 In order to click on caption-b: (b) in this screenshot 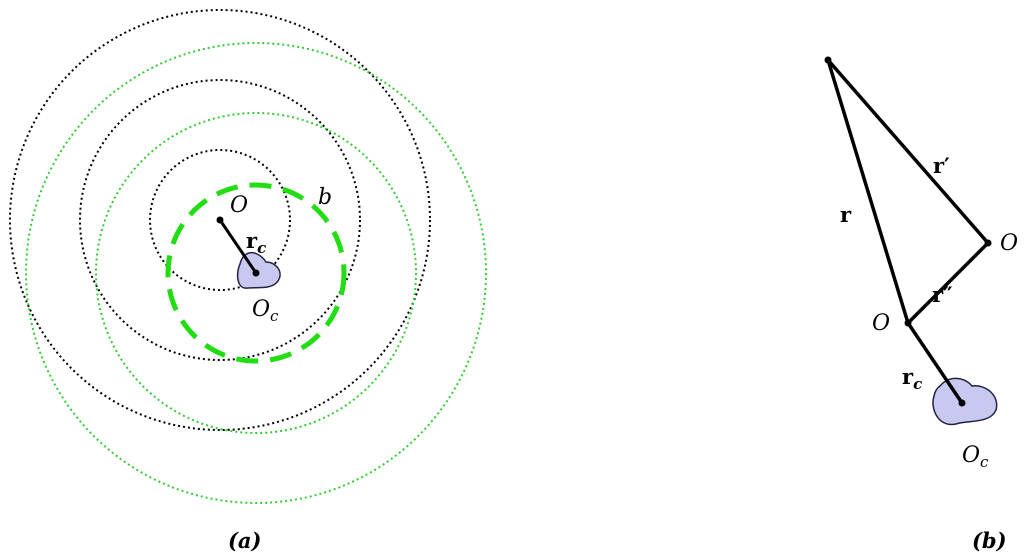, I will do `click(989, 540)`.